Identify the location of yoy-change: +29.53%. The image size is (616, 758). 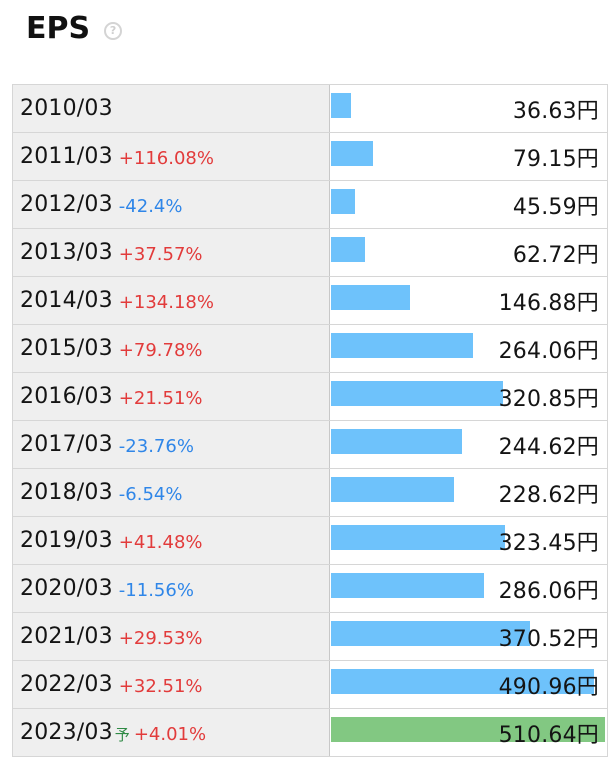
(160, 638).